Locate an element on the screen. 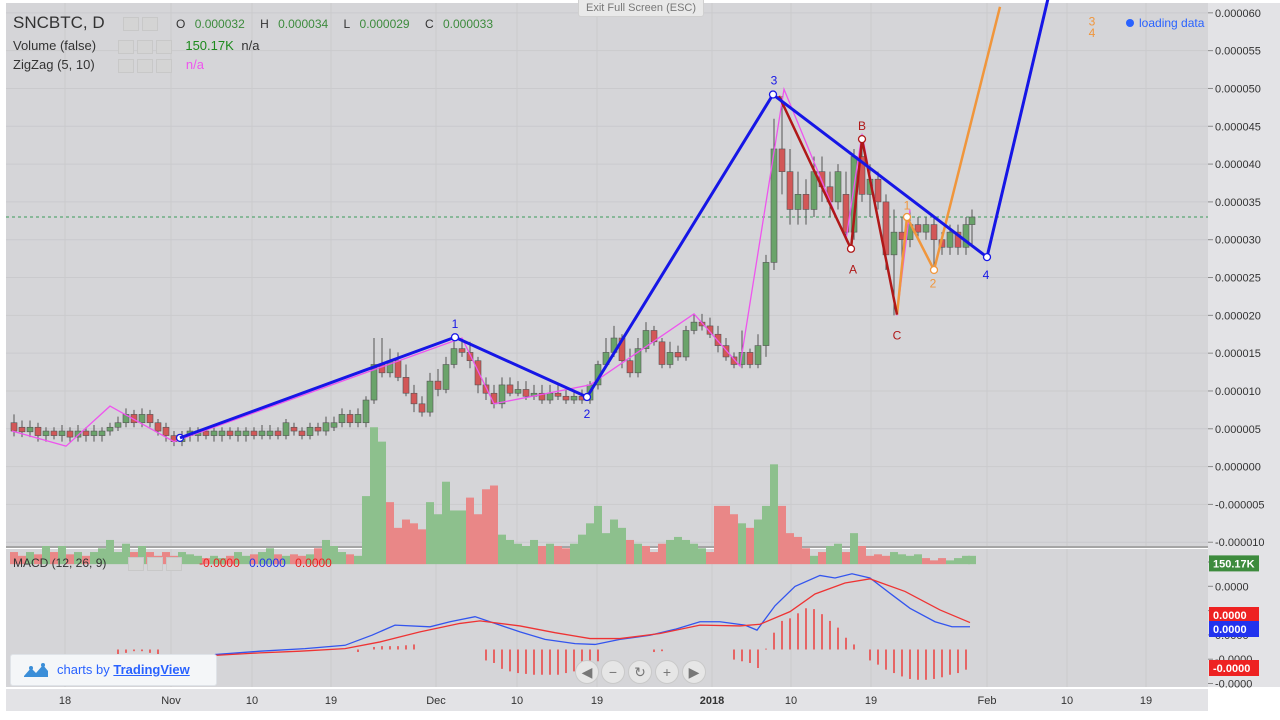 This screenshot has height=720, width=1280. tradingview-badge: charts by TradingView is located at coordinates (113, 670).